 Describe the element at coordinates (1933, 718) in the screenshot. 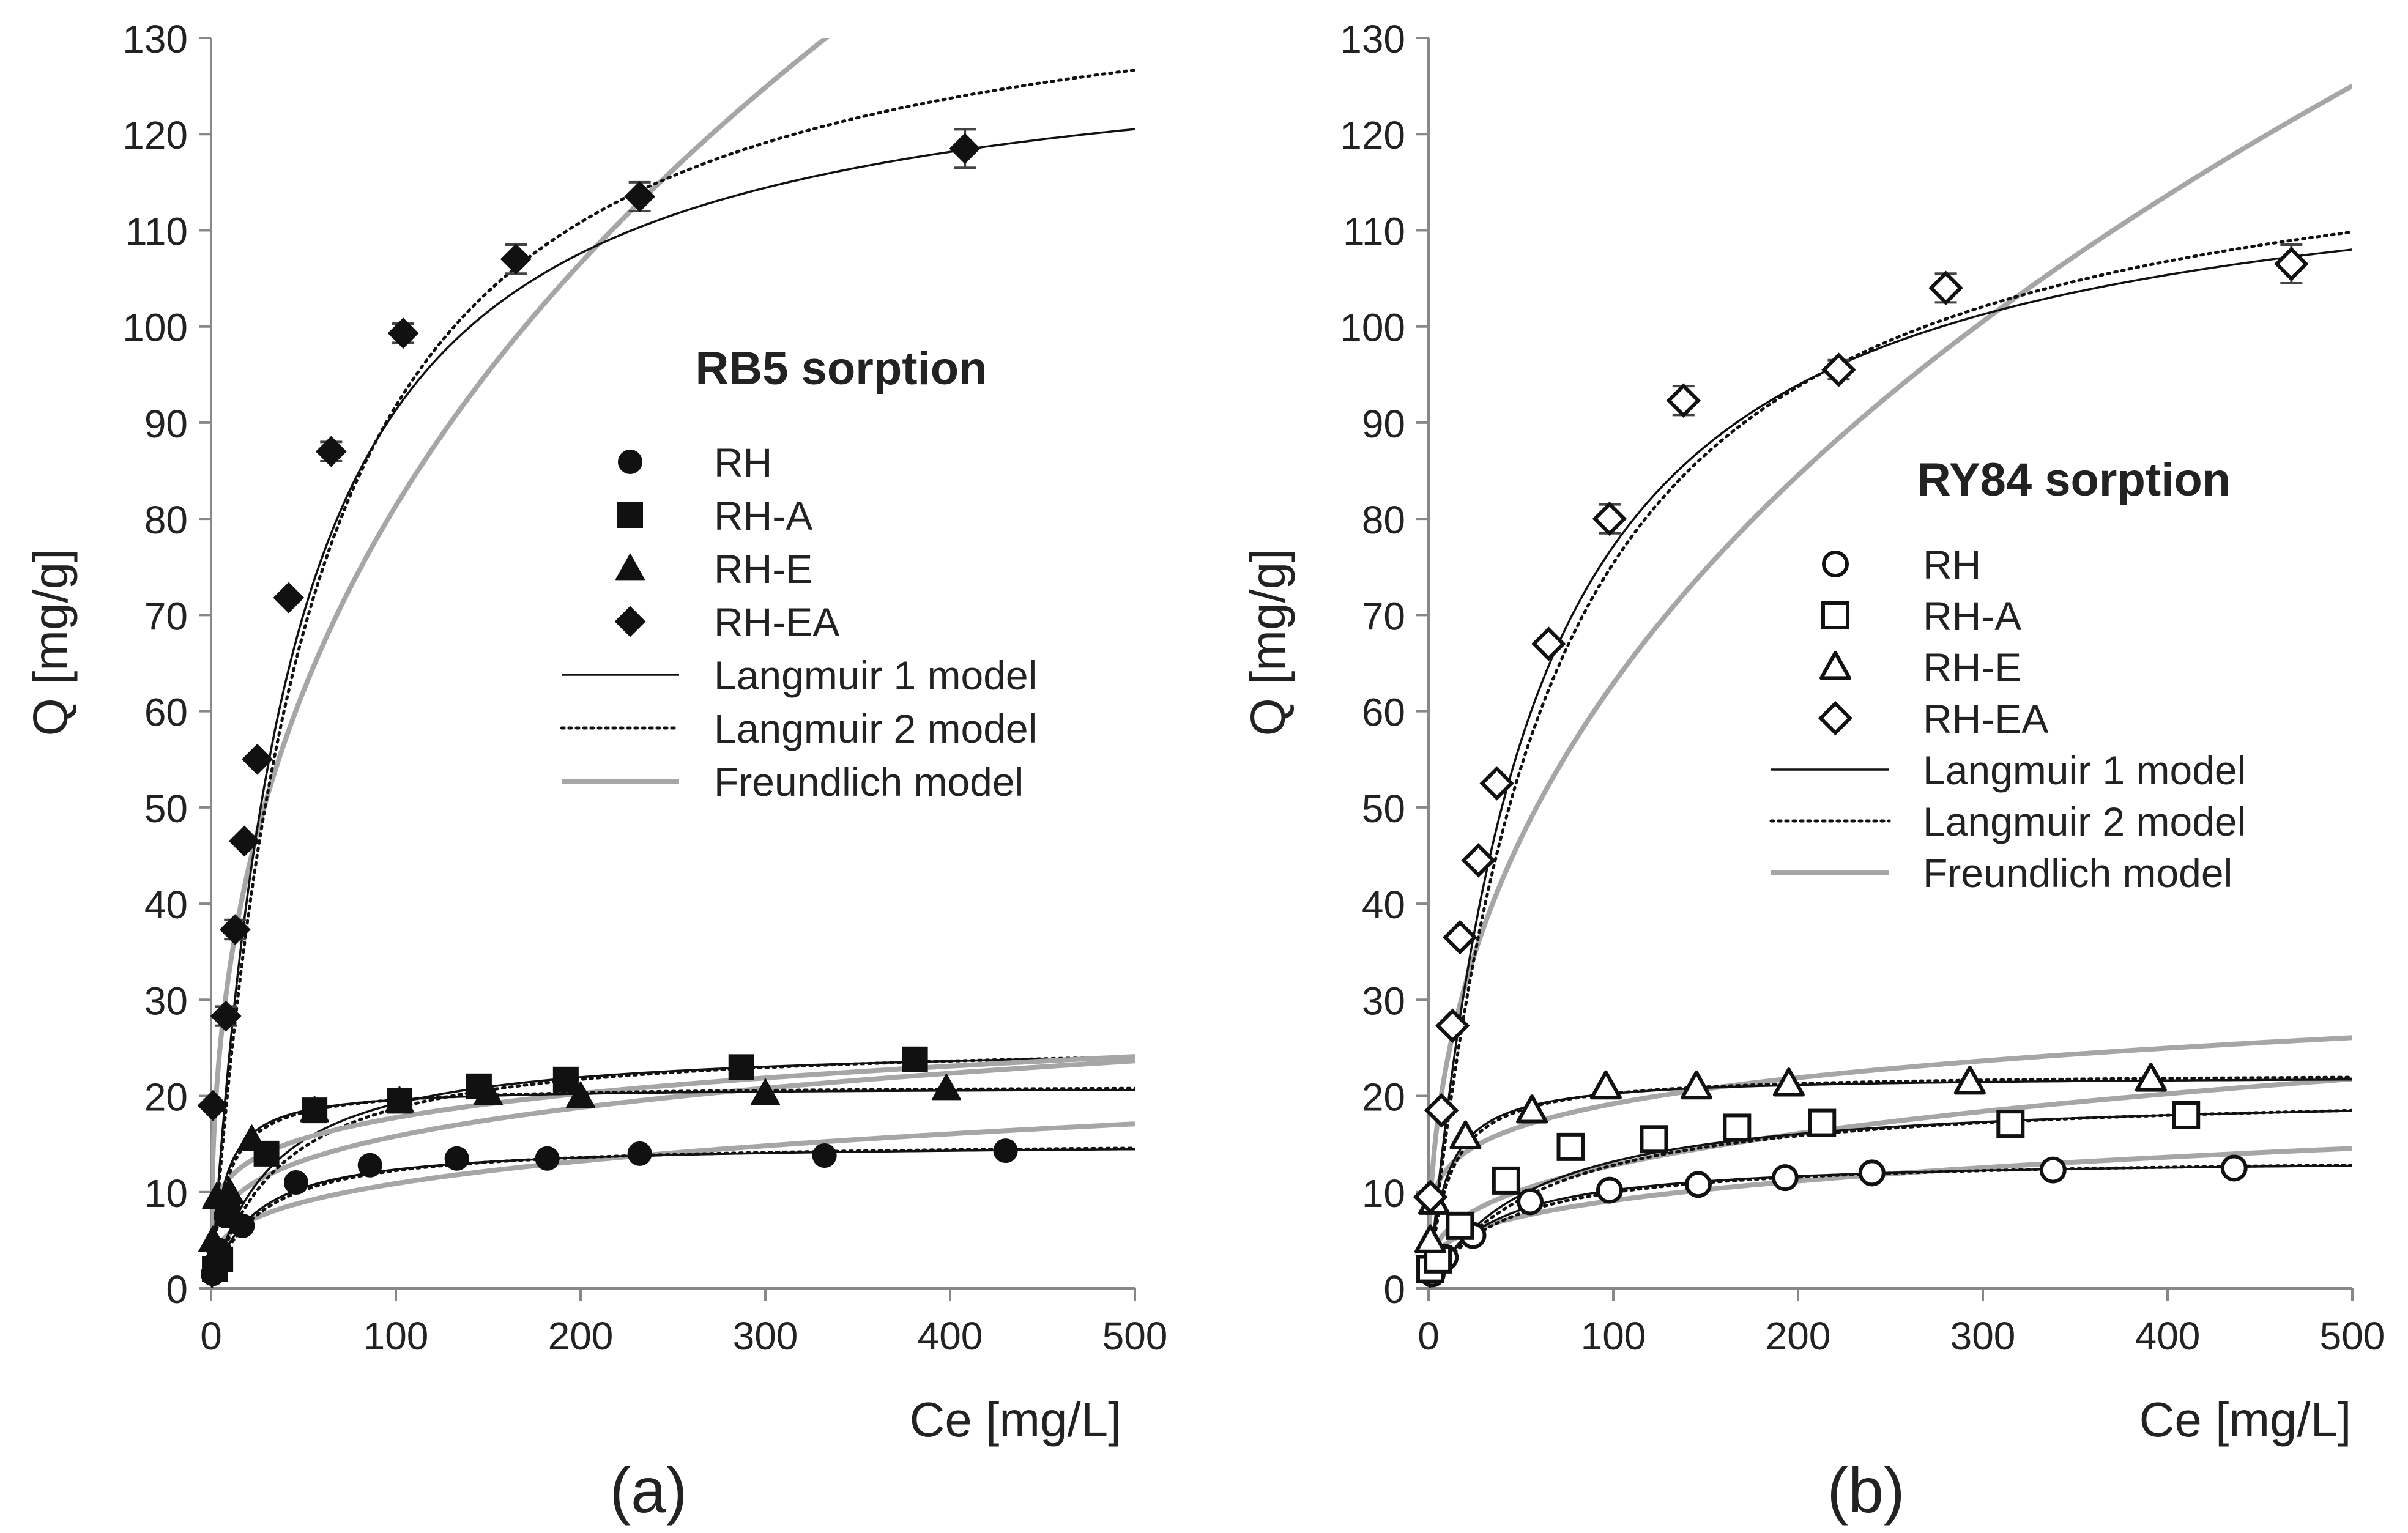

I see `panel-b-legend-item: RH-EA` at that location.